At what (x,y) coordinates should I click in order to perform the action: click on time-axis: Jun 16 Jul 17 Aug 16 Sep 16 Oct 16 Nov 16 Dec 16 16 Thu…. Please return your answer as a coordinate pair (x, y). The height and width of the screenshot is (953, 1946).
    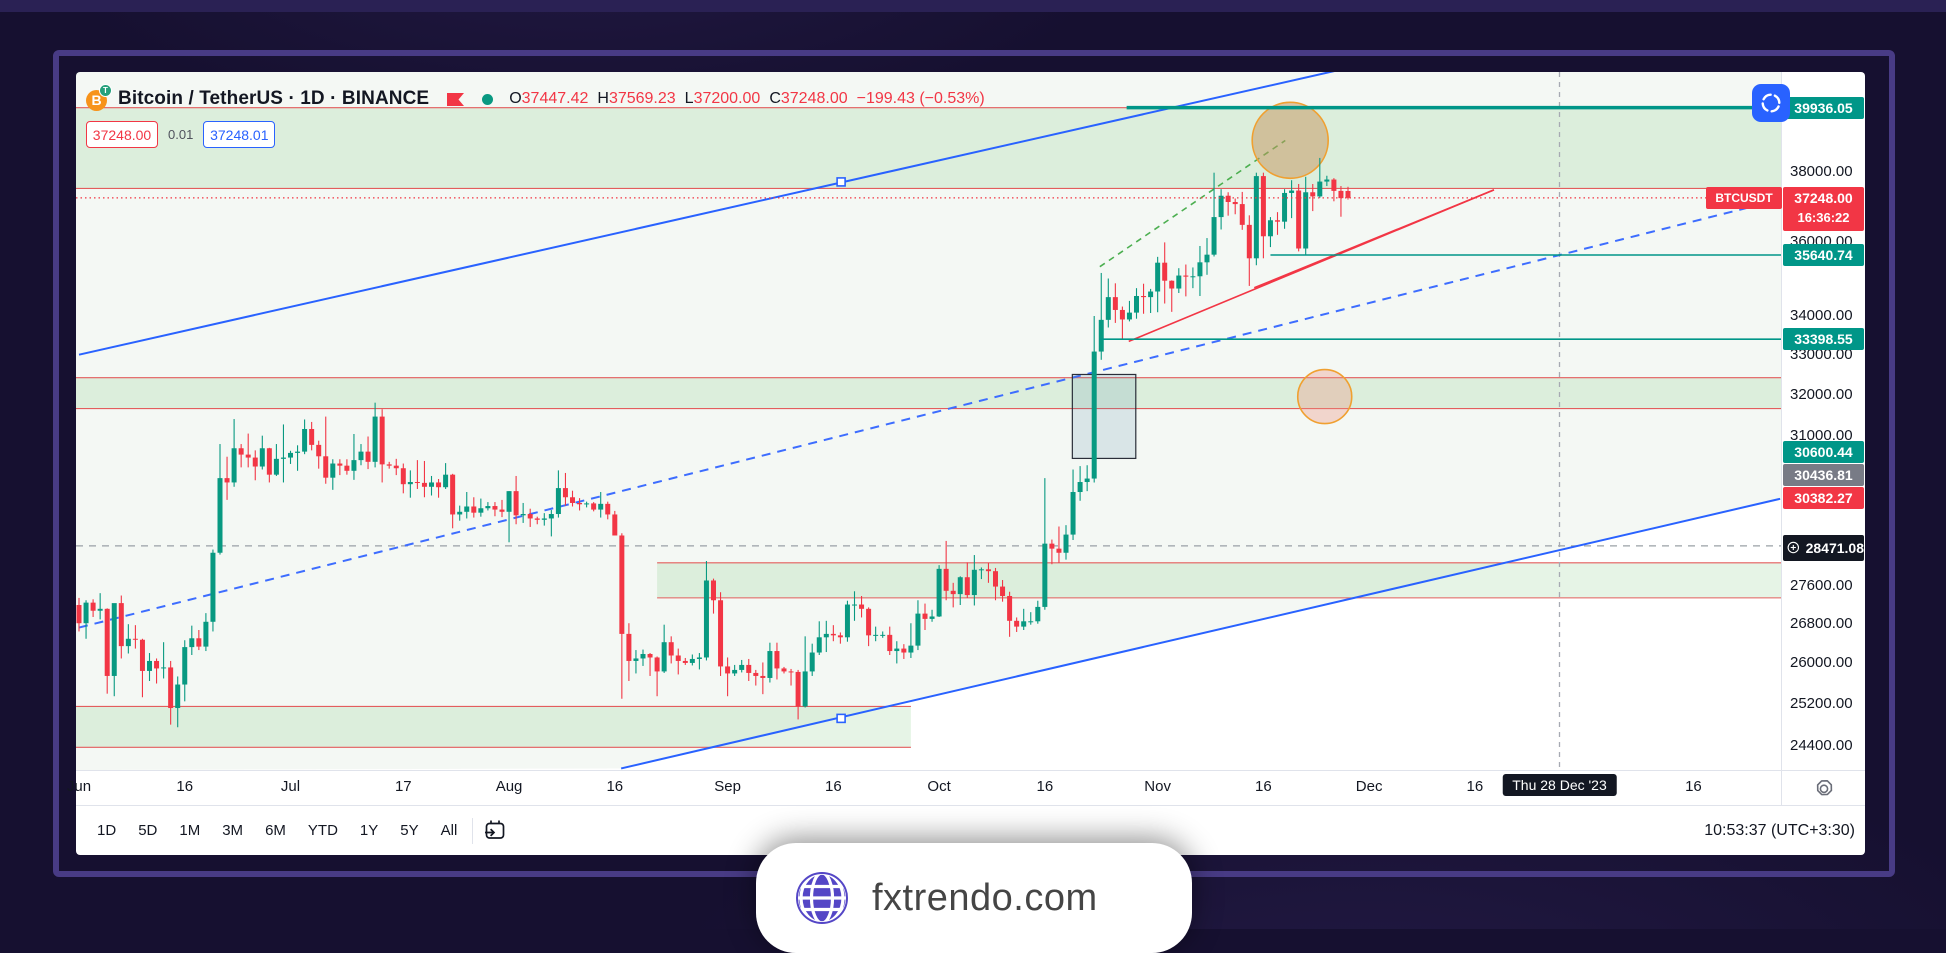
    Looking at the image, I should click on (924, 788).